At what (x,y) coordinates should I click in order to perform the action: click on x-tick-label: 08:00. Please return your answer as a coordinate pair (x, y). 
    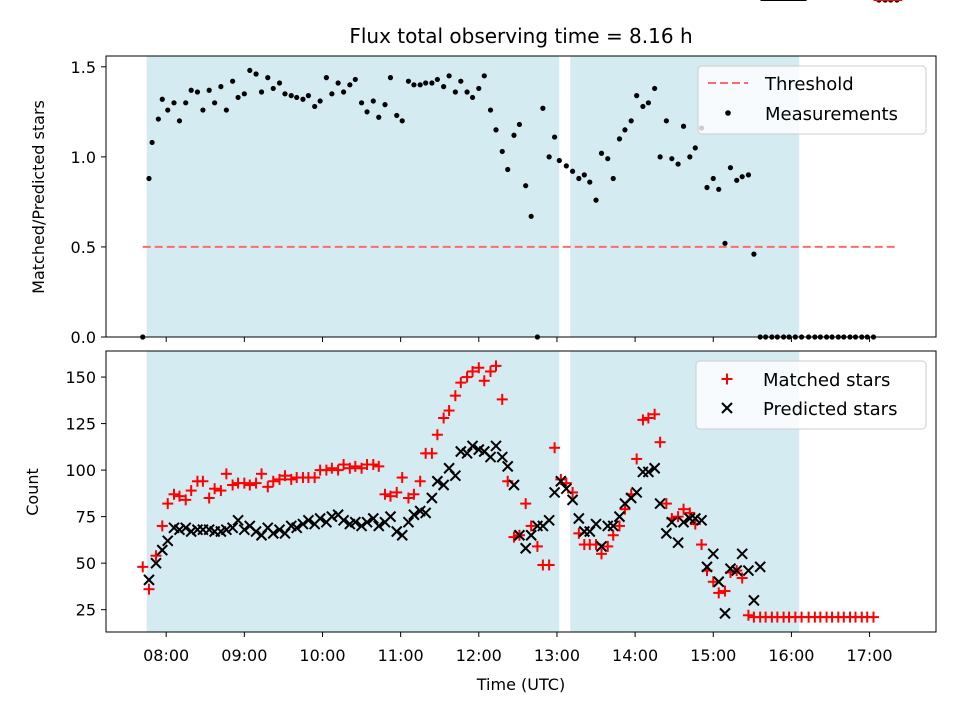
    Looking at the image, I should click on (166, 655).